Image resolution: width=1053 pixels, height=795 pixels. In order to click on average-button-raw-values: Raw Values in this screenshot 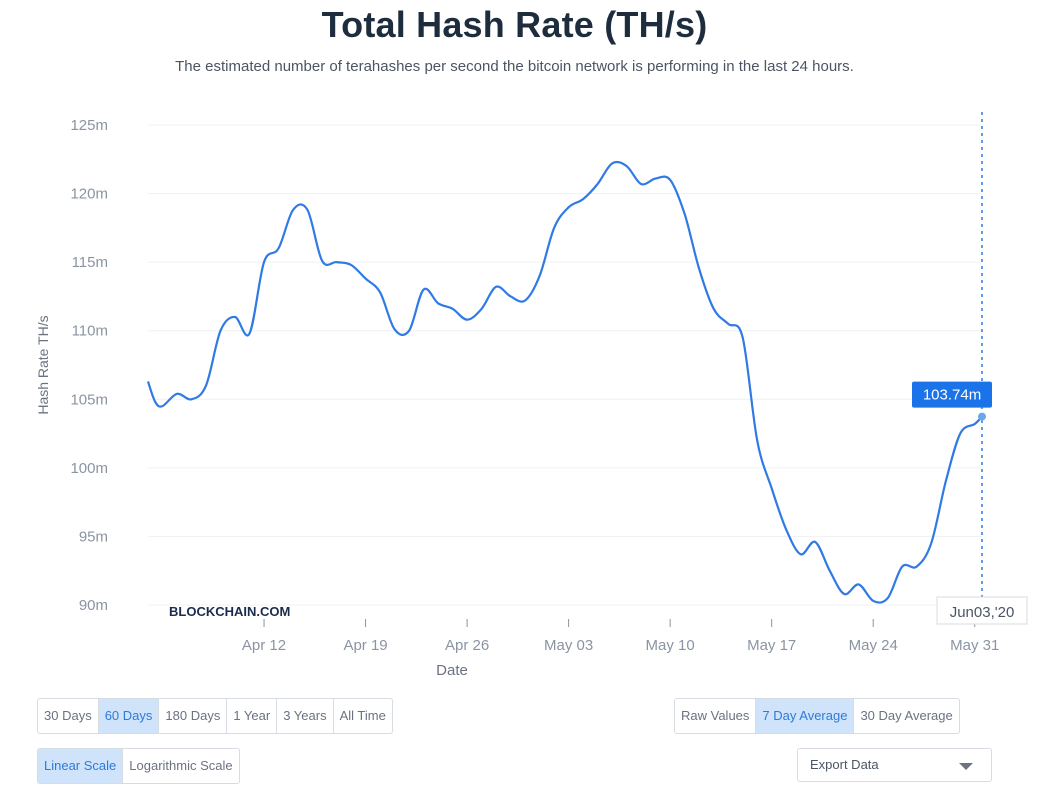, I will do `click(716, 716)`.